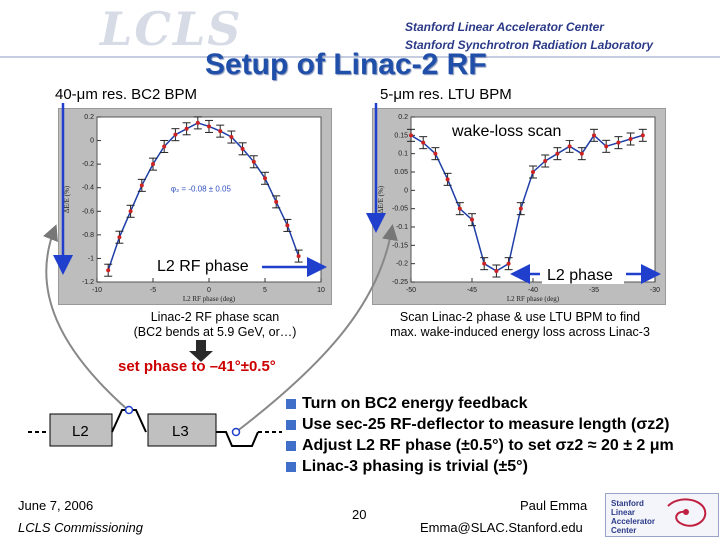 The image size is (720, 541). Describe the element at coordinates (171, 29) in the screenshot. I see `lcls-logo: LCLS` at that location.